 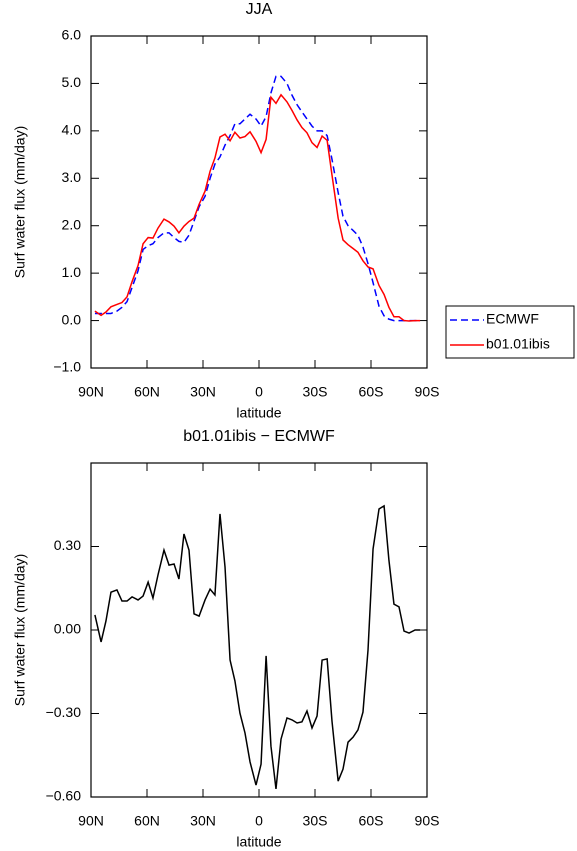 I want to click on y-tick-label: 0.30, so click(x=67, y=545).